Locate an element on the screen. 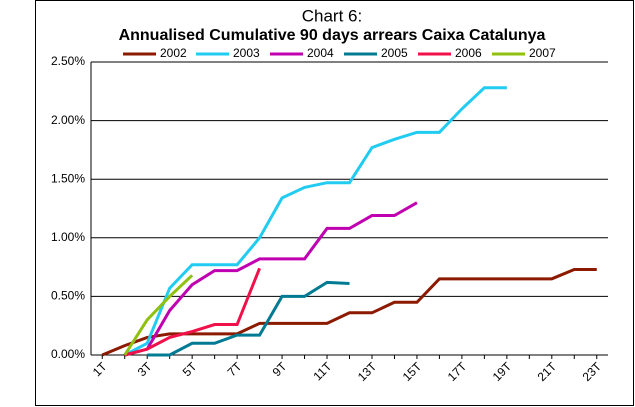 This screenshot has height=407, width=635. legend-label: 2006 is located at coordinates (468, 53).